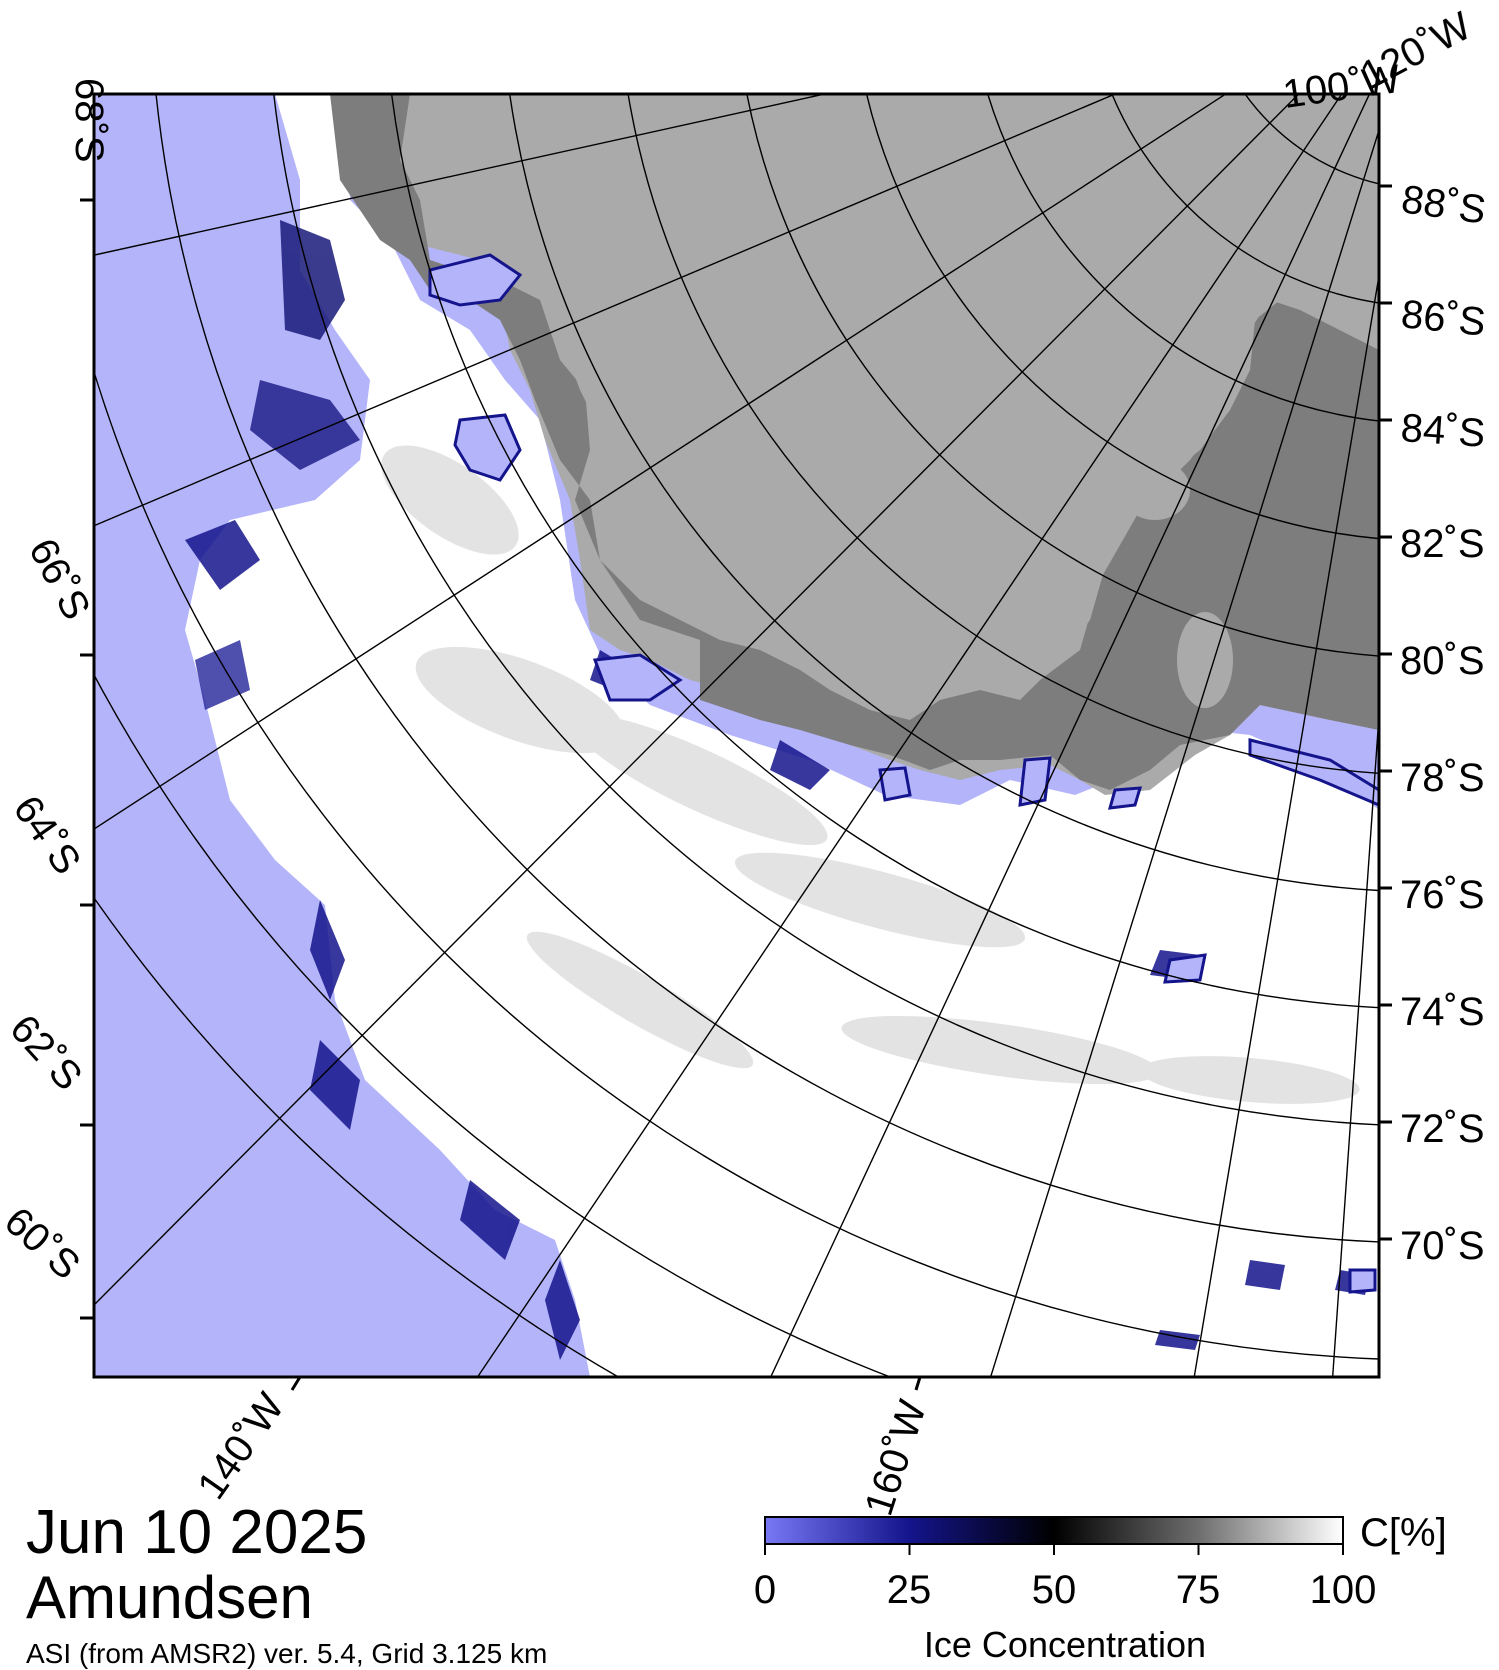 The height and width of the screenshot is (1670, 1499). I want to click on colorbar-unit: C[%], so click(1403, 1533).